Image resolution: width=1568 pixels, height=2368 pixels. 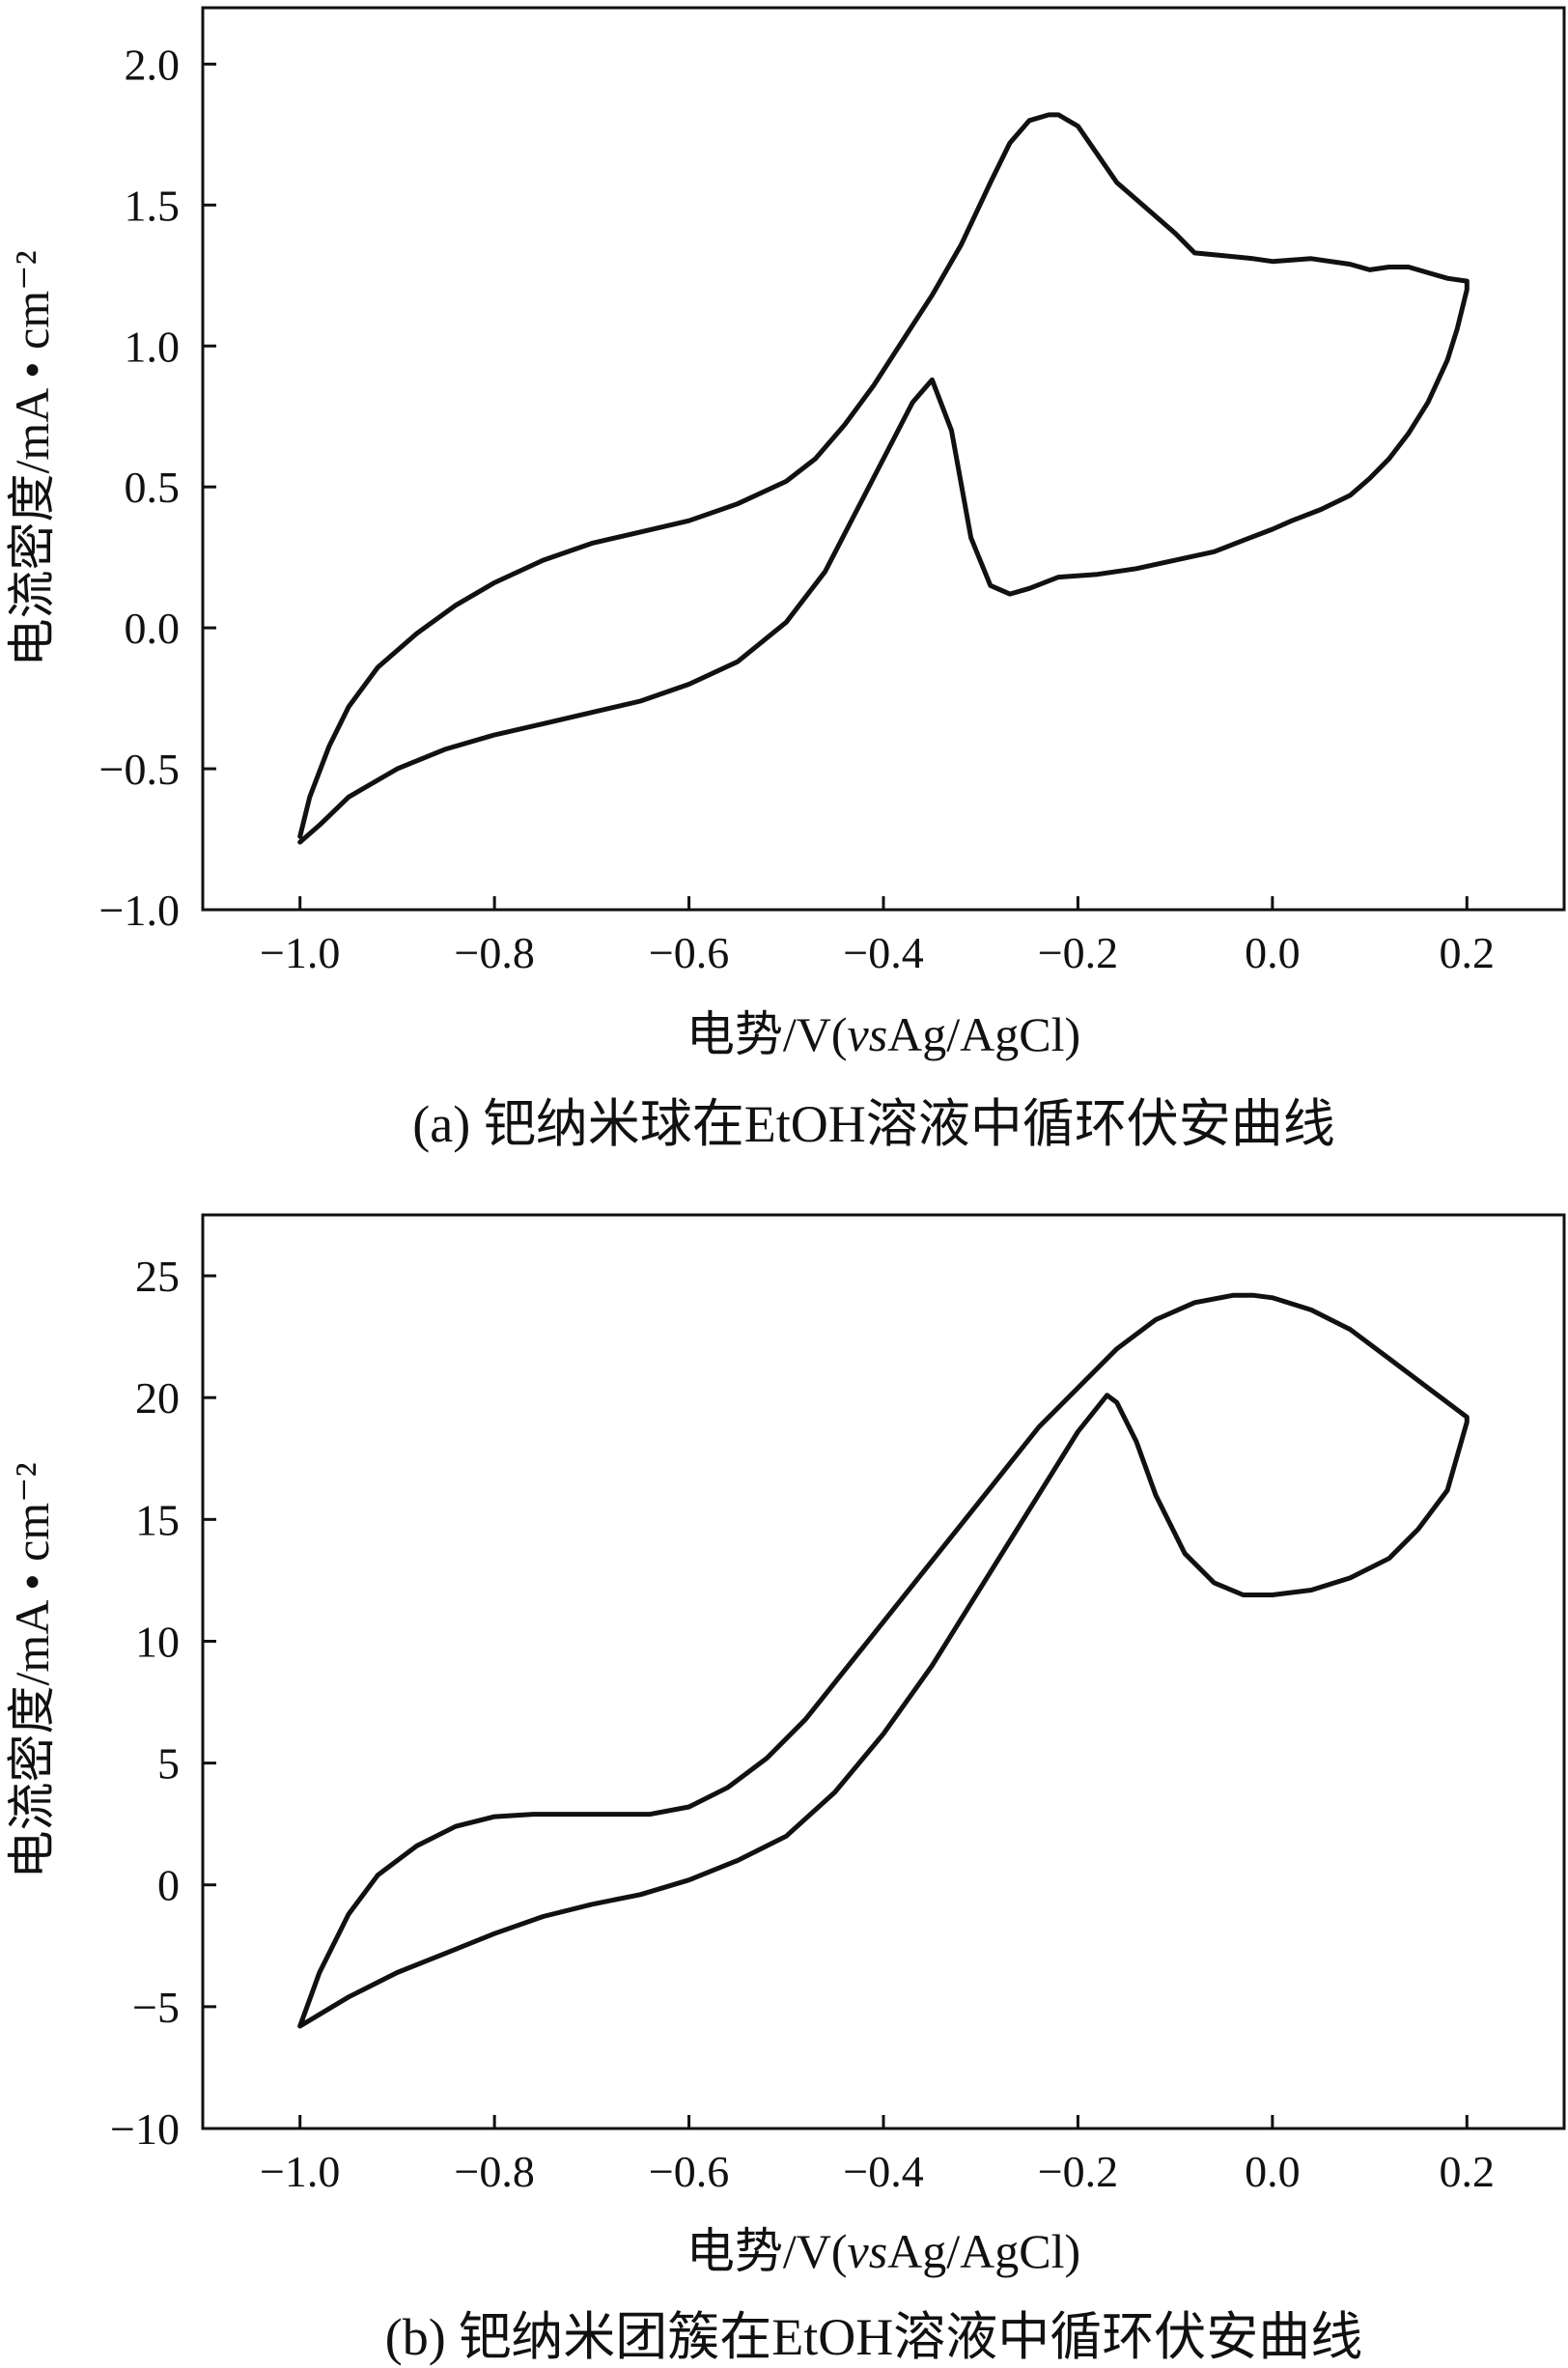 What do you see at coordinates (1078, 952) in the screenshot?
I see `panel-a-x-tick-label: −0.2` at bounding box center [1078, 952].